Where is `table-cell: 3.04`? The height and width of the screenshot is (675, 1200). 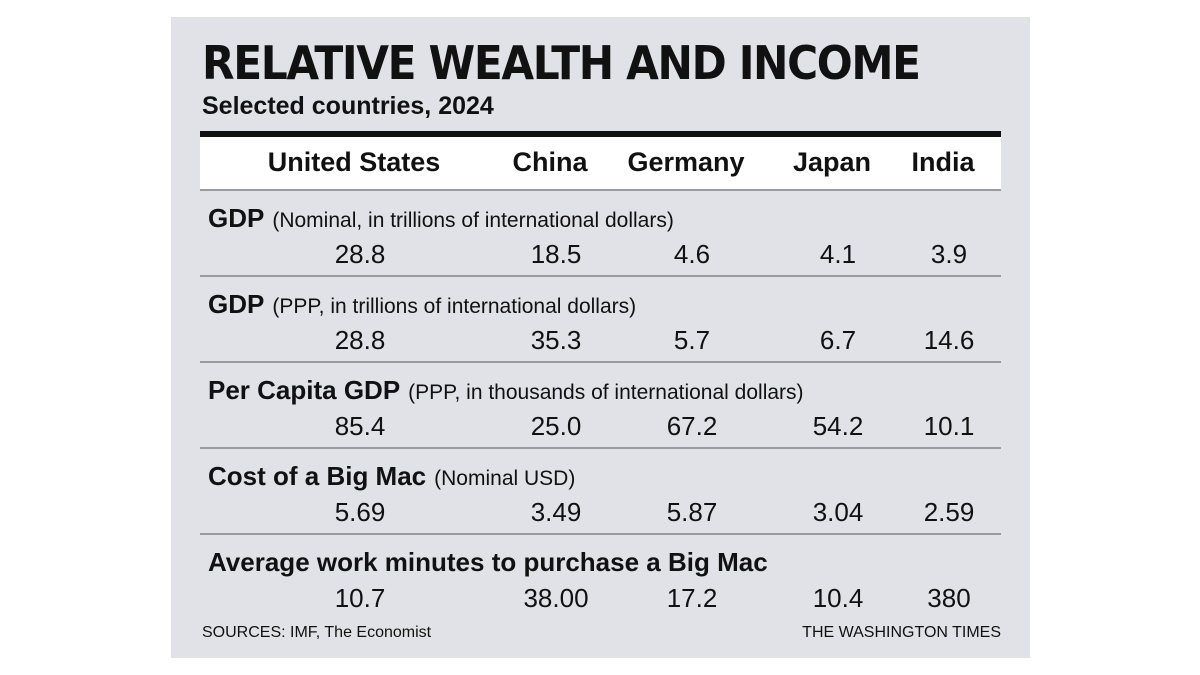 table-cell: 3.04 is located at coordinates (838, 512).